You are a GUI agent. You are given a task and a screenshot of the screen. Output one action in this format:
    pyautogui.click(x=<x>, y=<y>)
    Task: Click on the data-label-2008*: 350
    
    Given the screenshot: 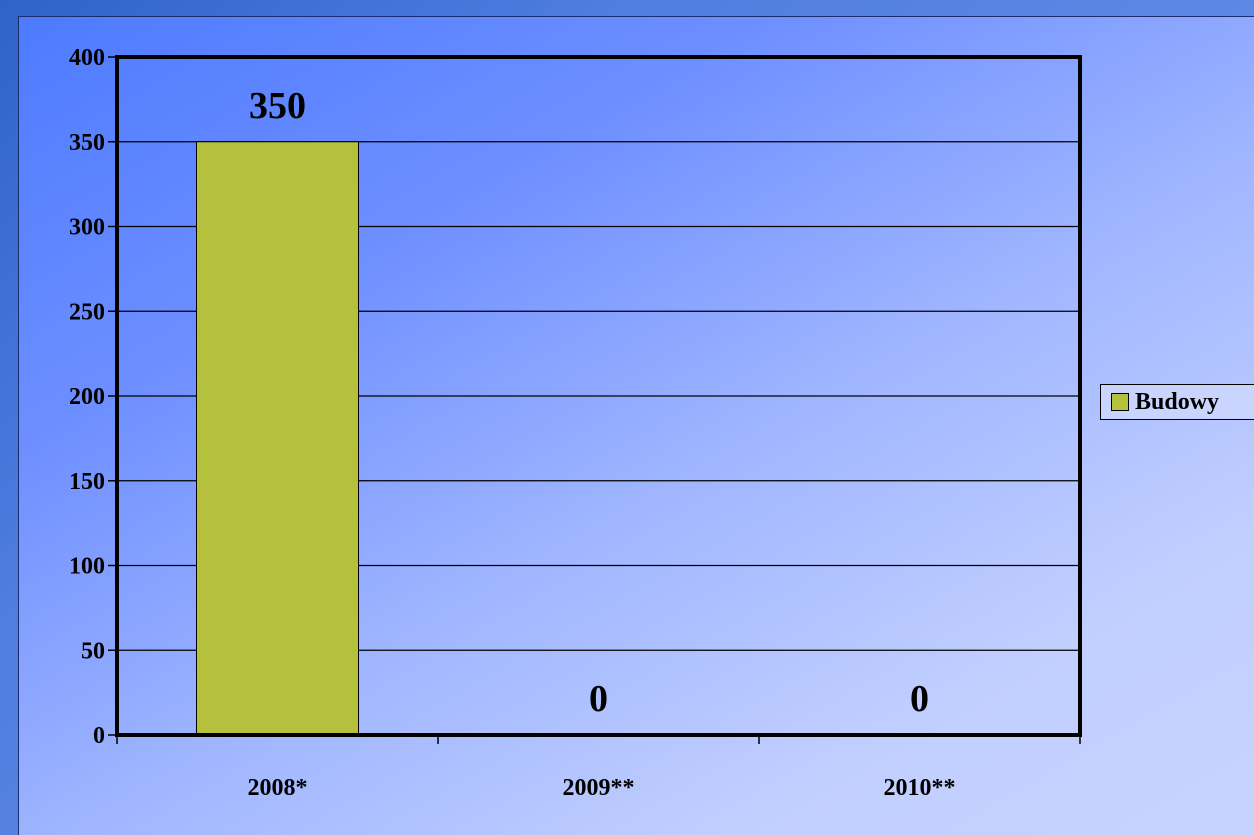 What is the action you would take?
    pyautogui.click(x=277, y=106)
    